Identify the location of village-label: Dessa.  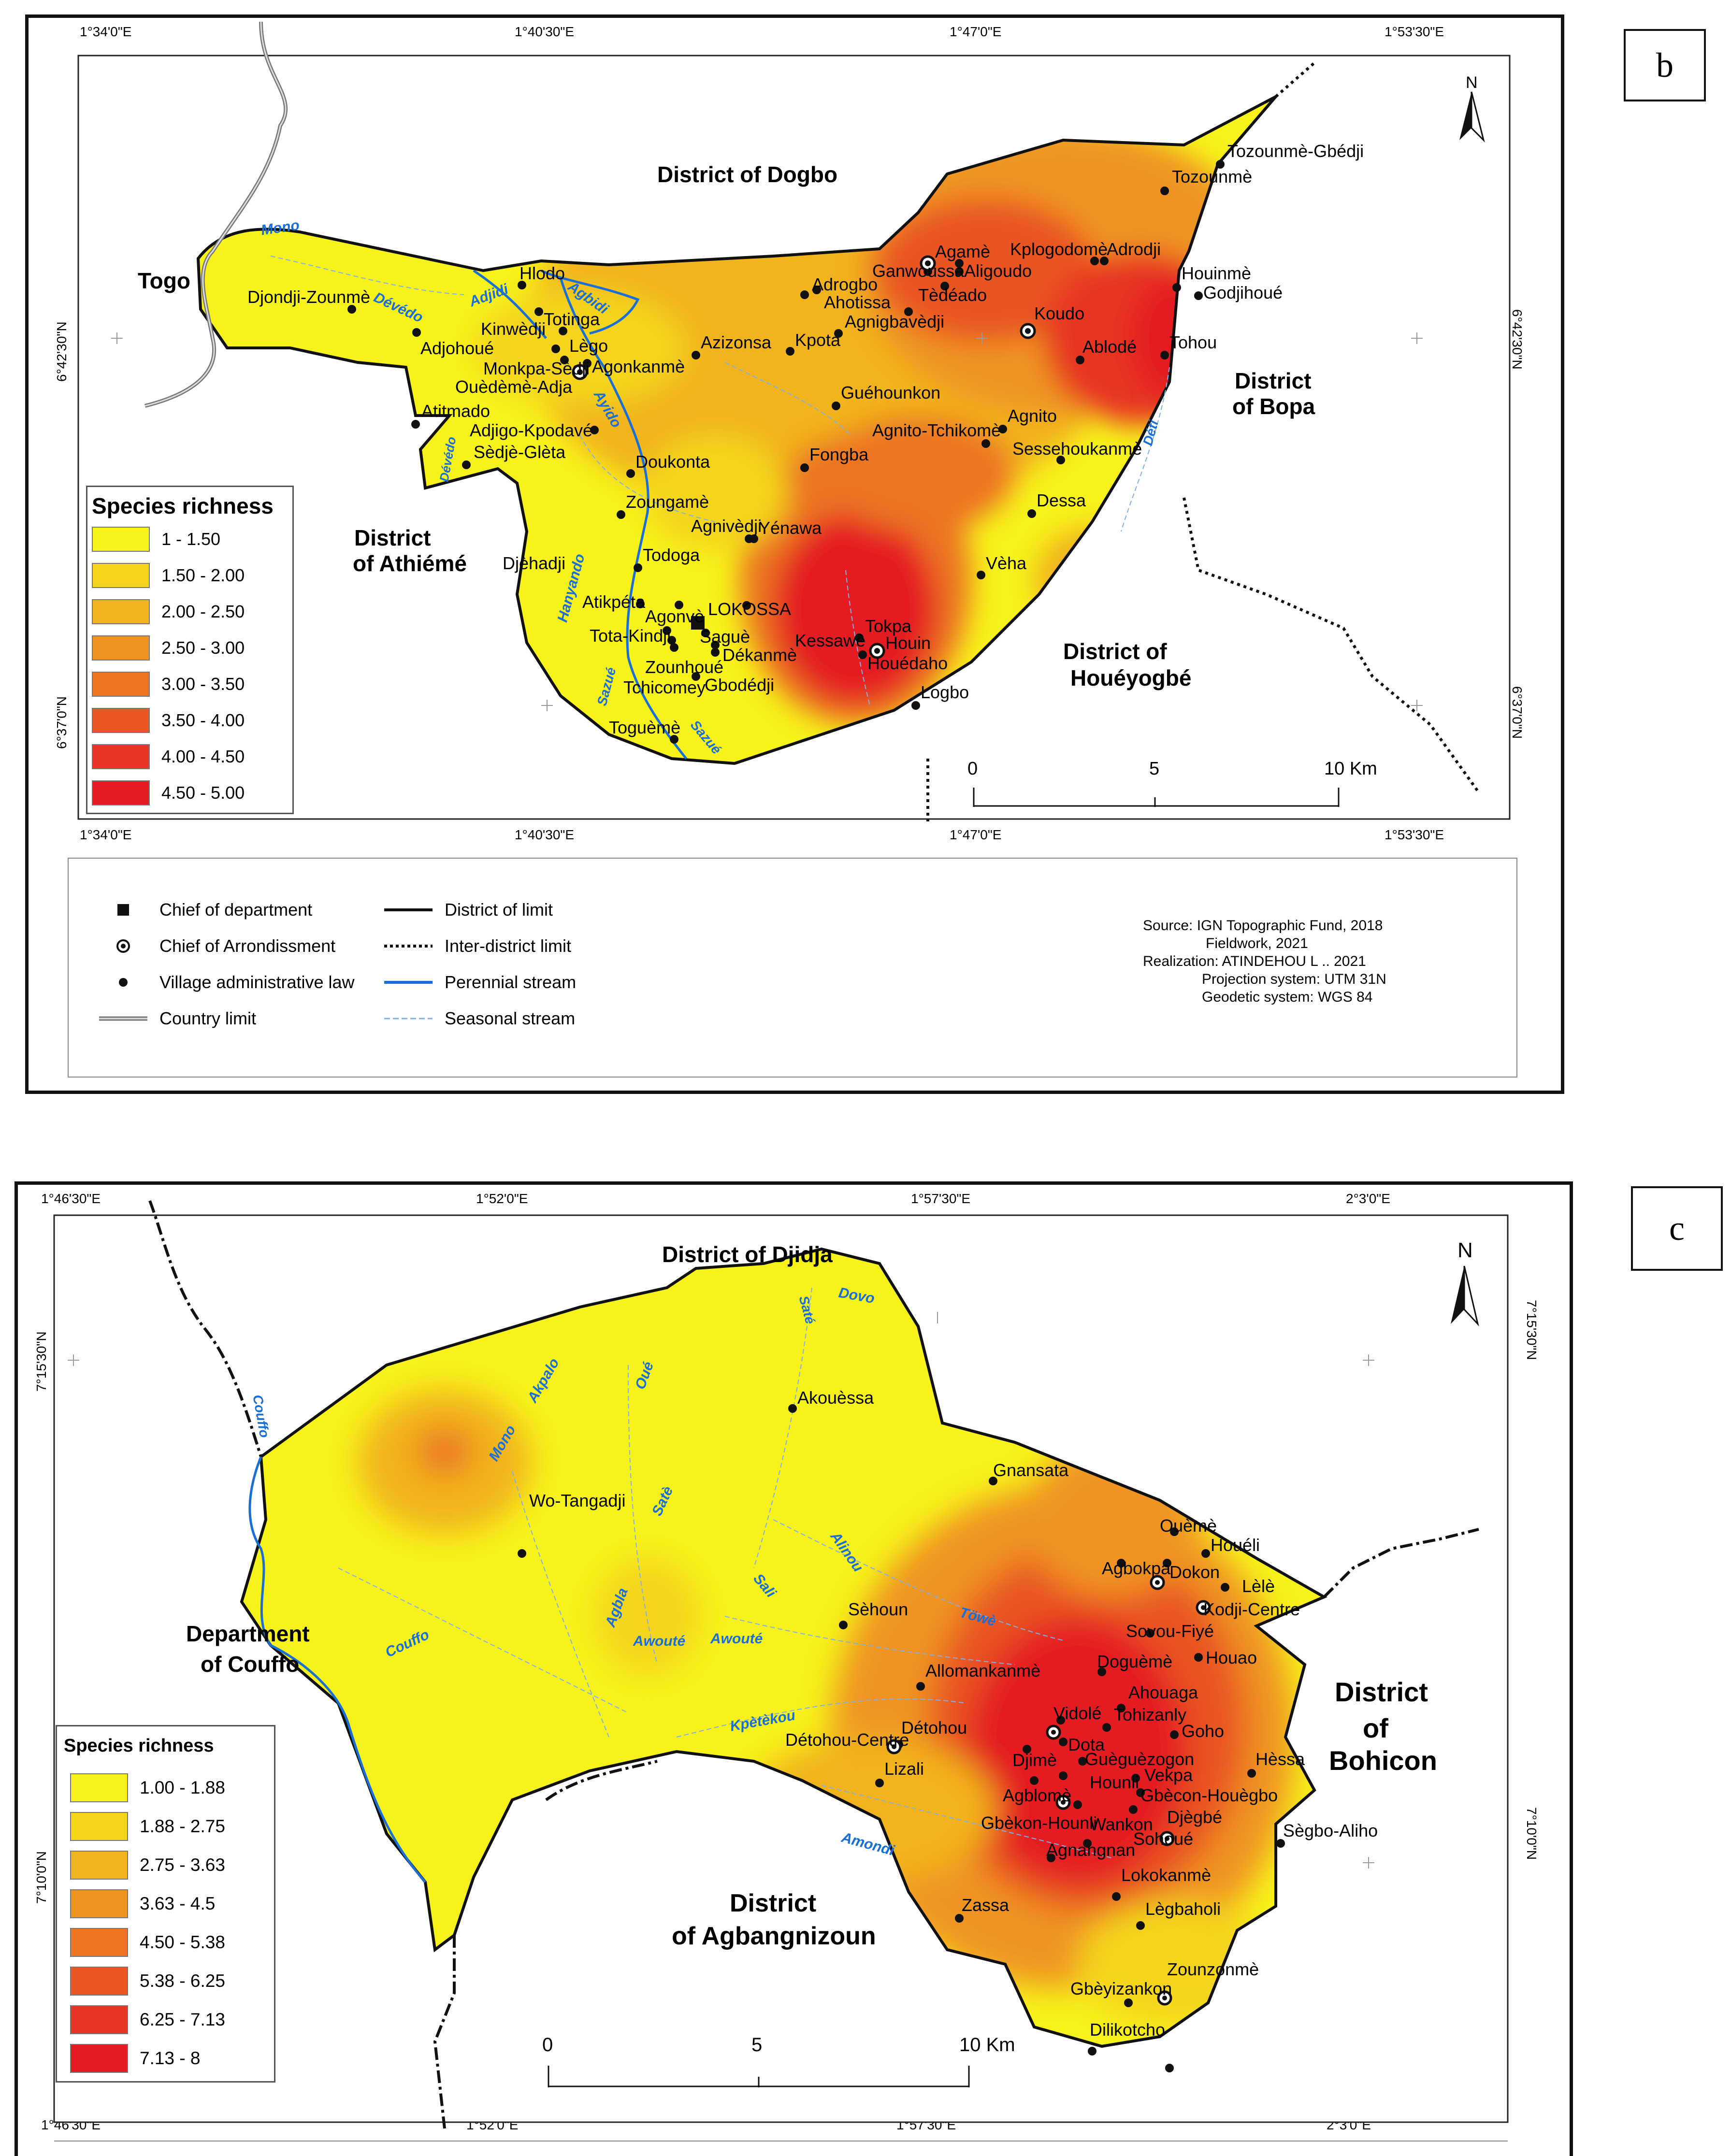
(1061, 500).